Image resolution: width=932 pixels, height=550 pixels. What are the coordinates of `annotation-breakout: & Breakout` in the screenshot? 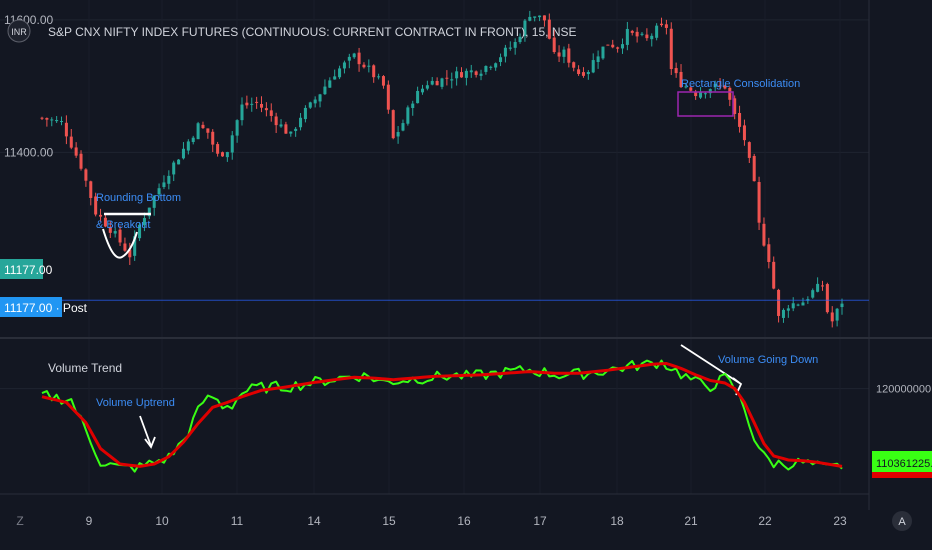 It's located at (123, 225).